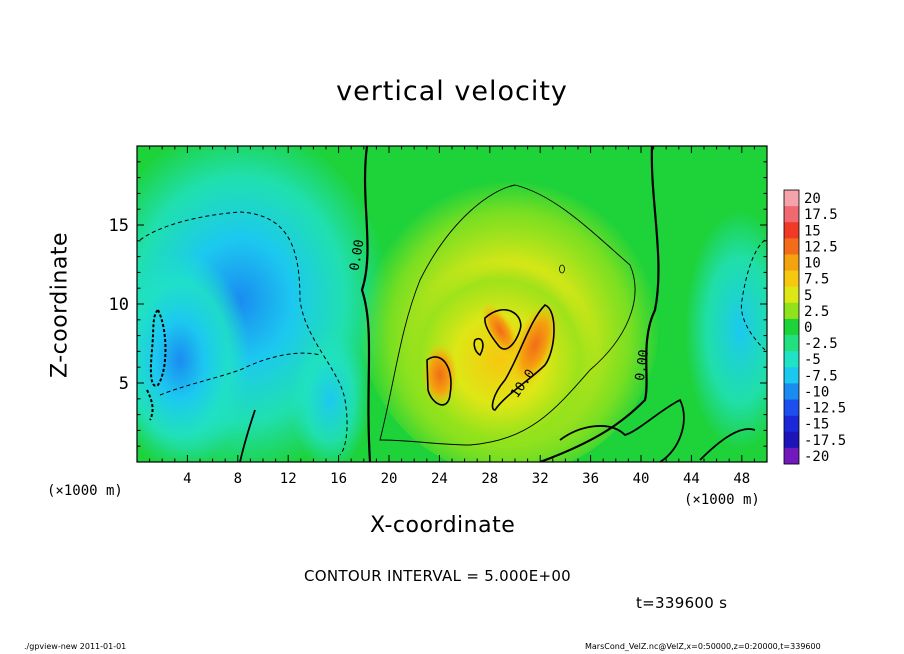 This screenshot has height=654, width=904. What do you see at coordinates (816, 392) in the screenshot?
I see `colorbar-label: -10` at bounding box center [816, 392].